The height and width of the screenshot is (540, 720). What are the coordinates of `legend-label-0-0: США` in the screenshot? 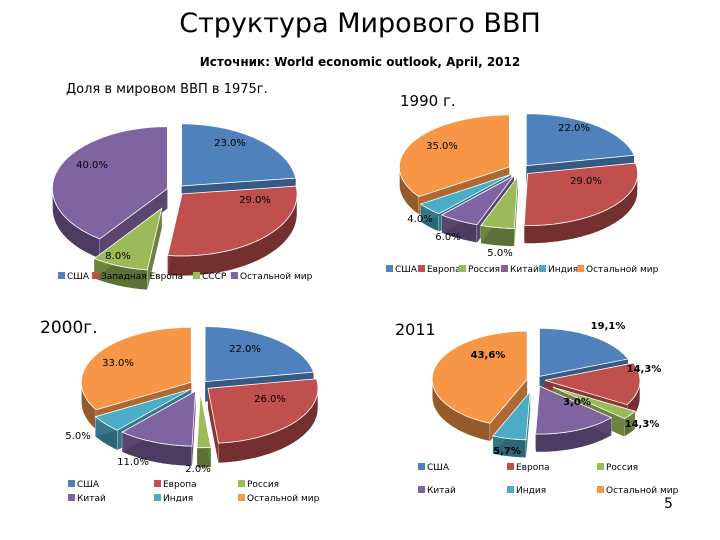 It's located at (78, 277).